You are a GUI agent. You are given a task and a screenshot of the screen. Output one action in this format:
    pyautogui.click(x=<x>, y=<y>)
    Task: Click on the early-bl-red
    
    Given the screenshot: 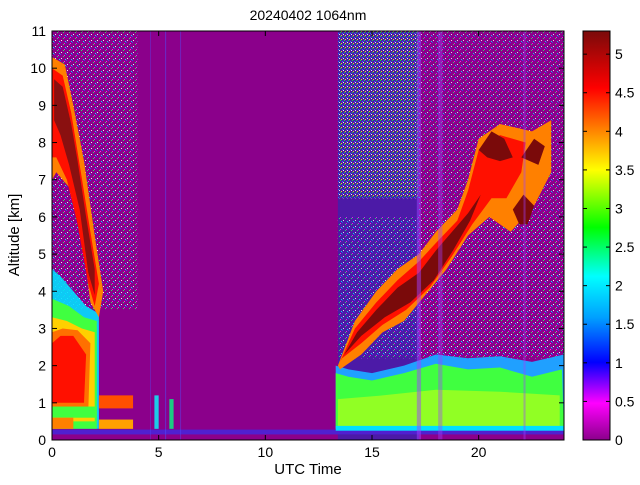 What is the action you would take?
    pyautogui.click(x=69, y=369)
    